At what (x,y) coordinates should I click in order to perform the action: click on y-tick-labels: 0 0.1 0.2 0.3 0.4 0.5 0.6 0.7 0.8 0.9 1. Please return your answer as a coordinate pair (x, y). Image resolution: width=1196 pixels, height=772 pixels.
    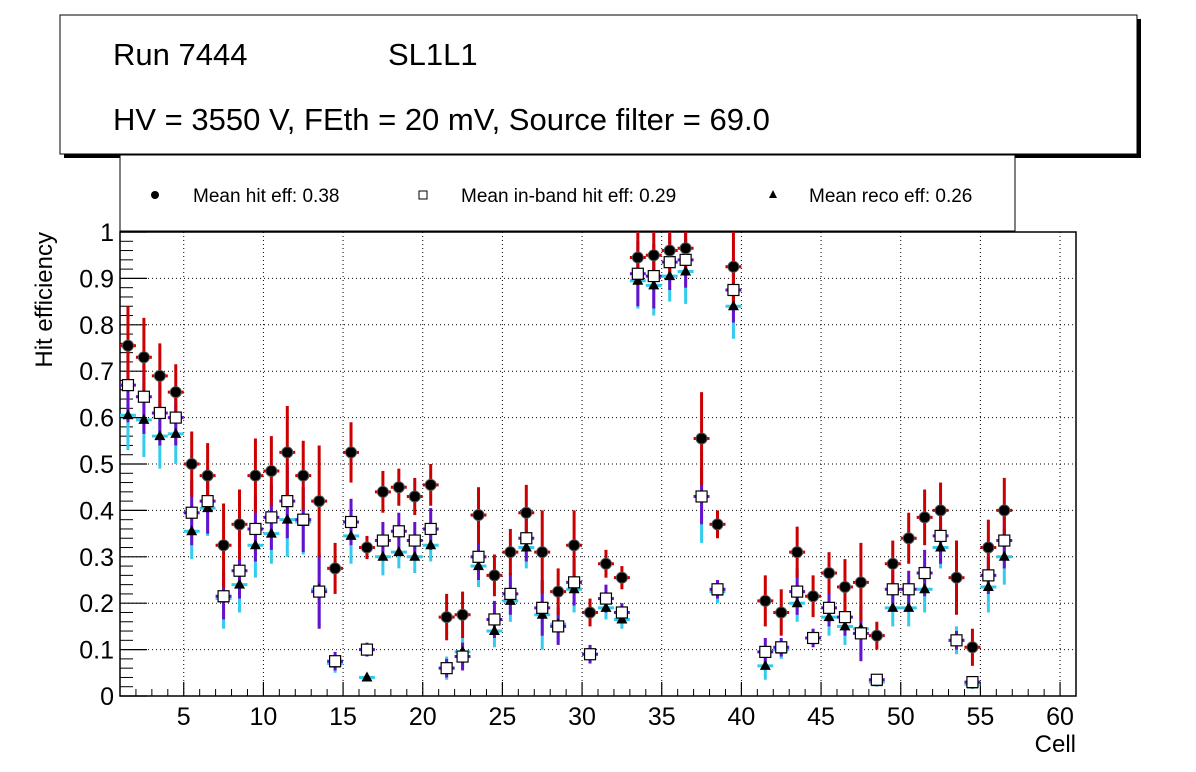
    Looking at the image, I should click on (96, 465).